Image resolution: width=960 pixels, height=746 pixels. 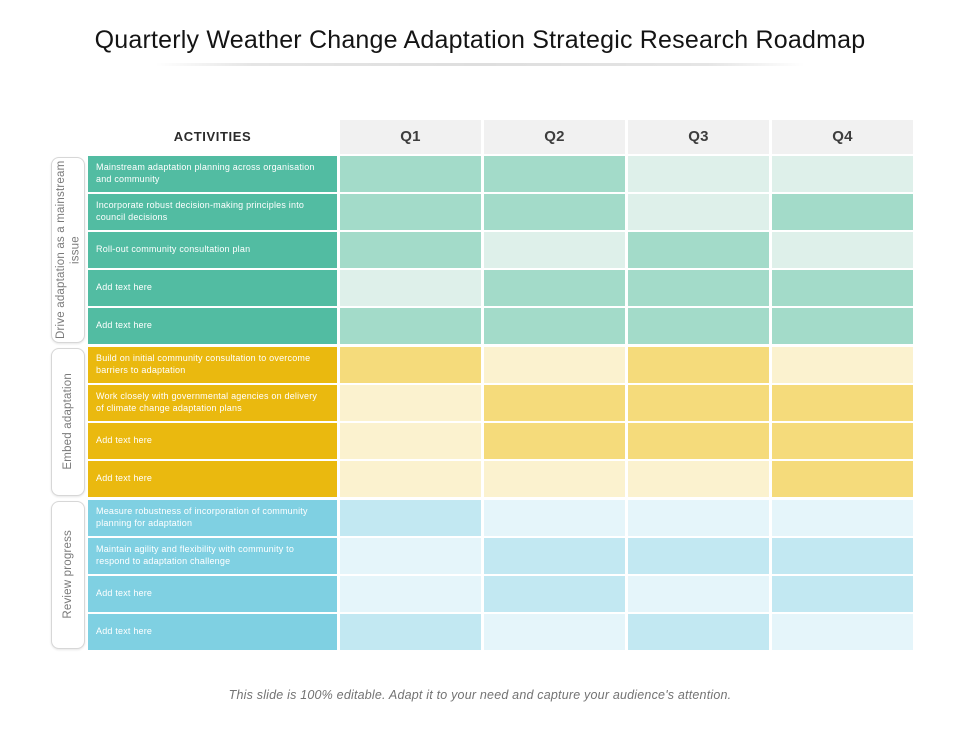 I want to click on activities-header: ACTIVITIES, so click(x=212, y=136).